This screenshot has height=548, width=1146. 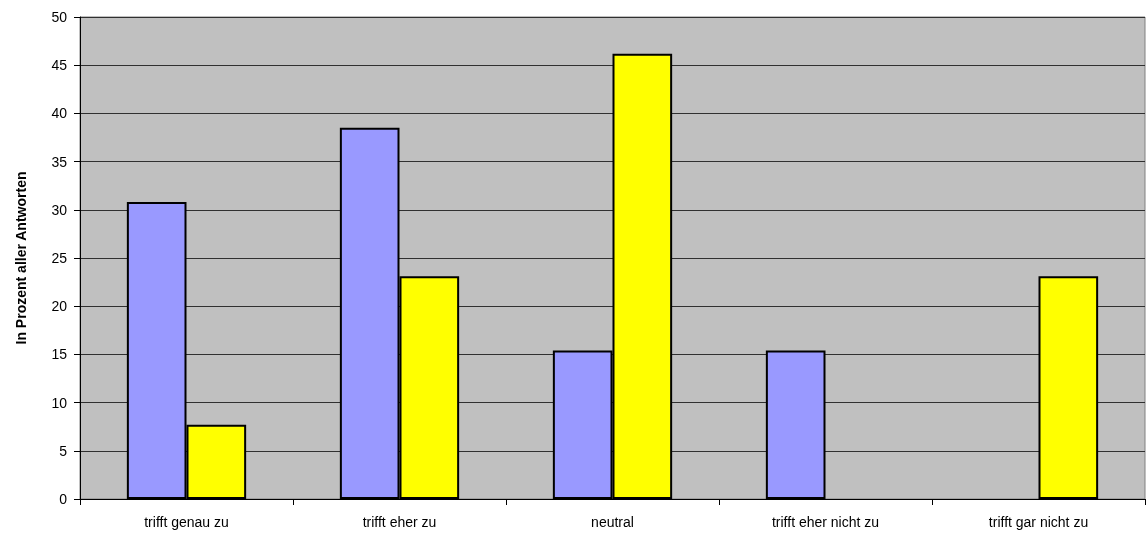 What do you see at coordinates (59, 209) in the screenshot?
I see `y-tick-label: 30` at bounding box center [59, 209].